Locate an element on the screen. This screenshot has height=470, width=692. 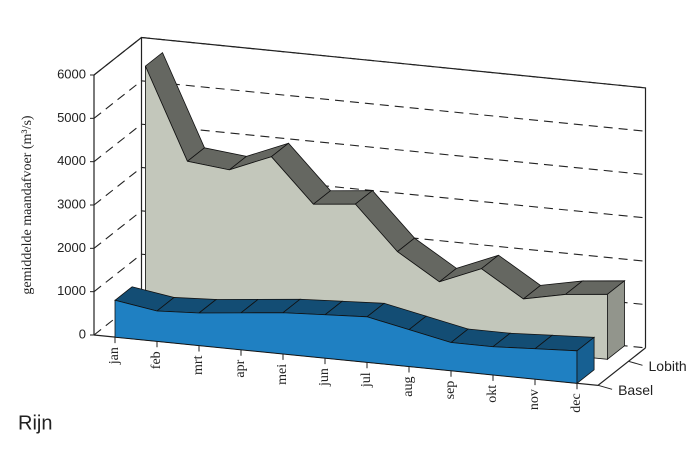
x-tick-label: sep is located at coordinates (450, 390).